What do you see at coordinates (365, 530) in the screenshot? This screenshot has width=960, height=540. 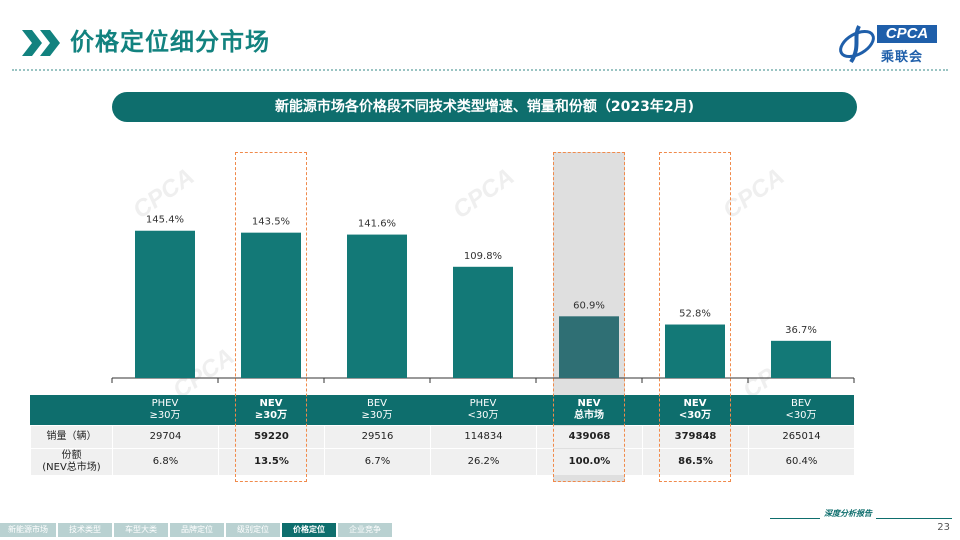 I see `footer-nav-item: 企业竞争` at bounding box center [365, 530].